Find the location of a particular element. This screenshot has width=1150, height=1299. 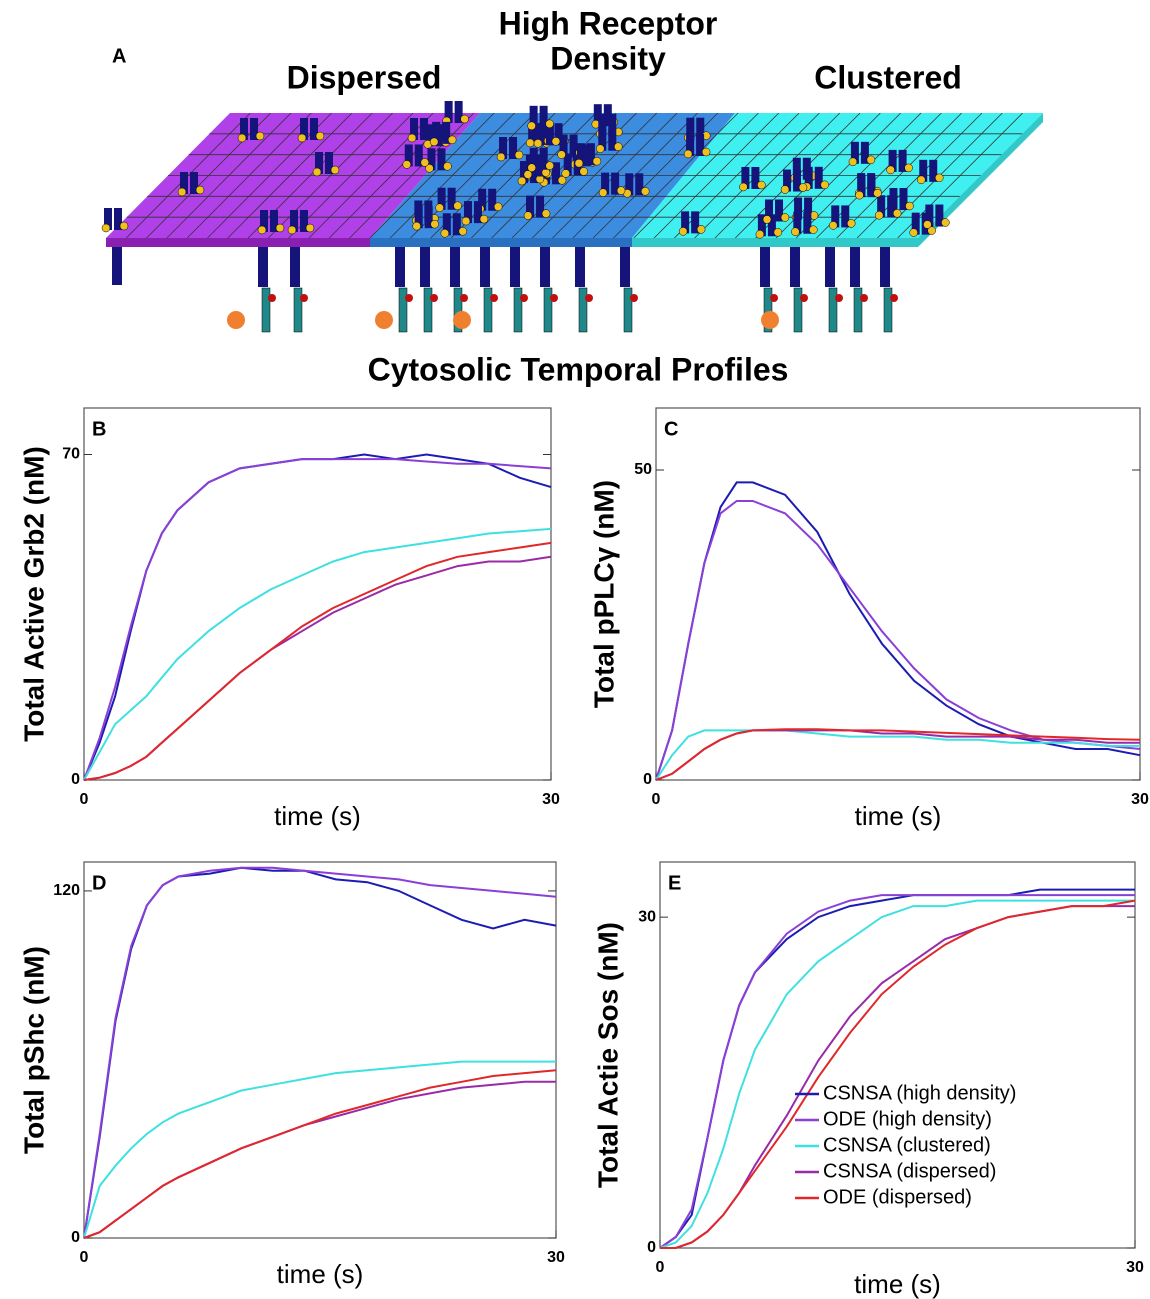

y-axis-label: Total pPLCγ (nM) is located at coordinates (603, 594).